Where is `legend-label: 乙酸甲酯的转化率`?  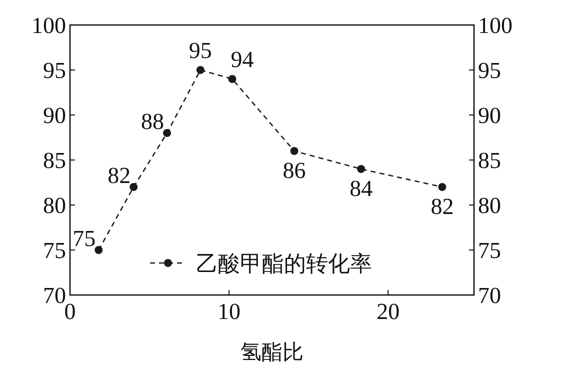
legend-label: 乙酸甲酯的转化率 is located at coordinates (284, 264).